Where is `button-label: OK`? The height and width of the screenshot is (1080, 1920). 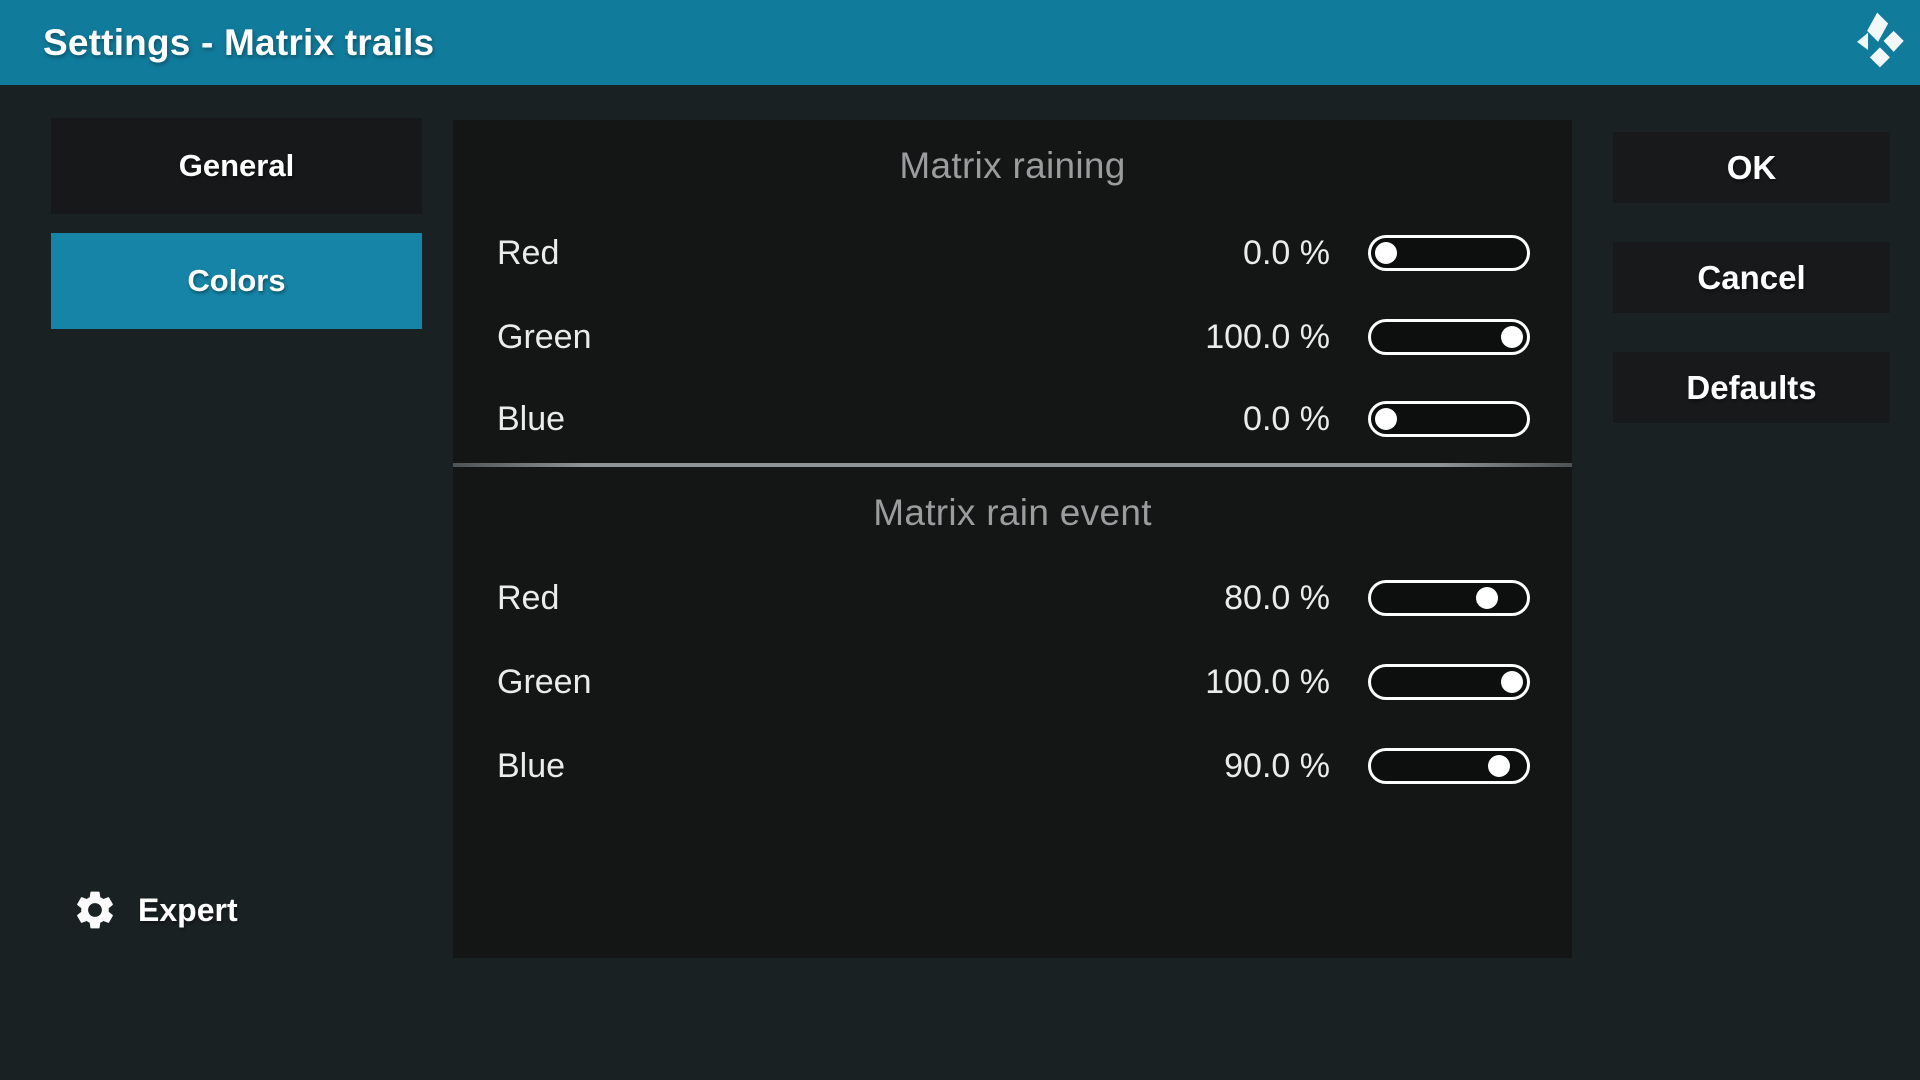
button-label: OK is located at coordinates (1751, 167).